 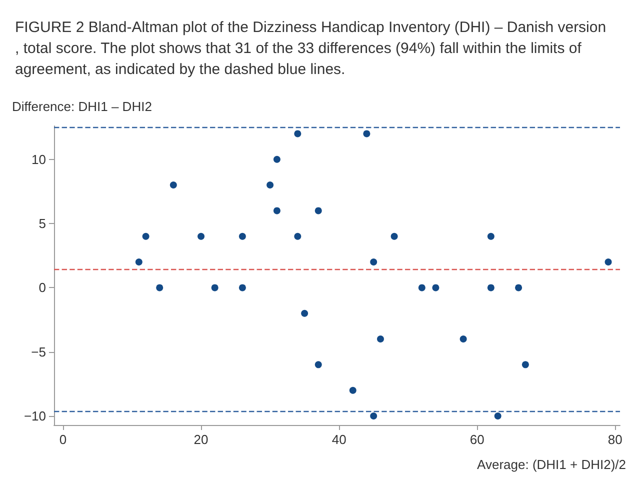 I want to click on x-tick-label: 40, so click(x=339, y=439).